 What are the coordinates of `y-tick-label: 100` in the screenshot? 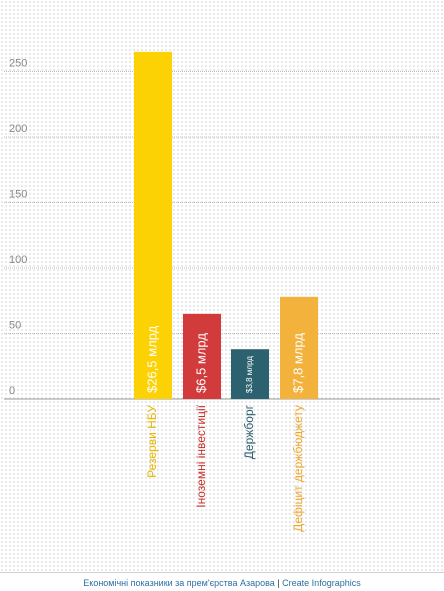 It's located at (18, 260).